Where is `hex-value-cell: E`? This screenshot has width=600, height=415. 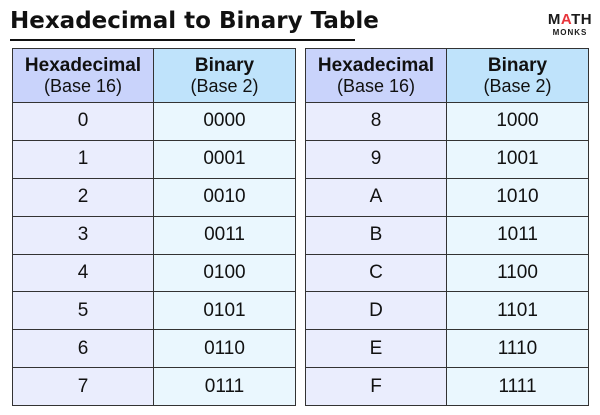
hex-value-cell: E is located at coordinates (376, 349).